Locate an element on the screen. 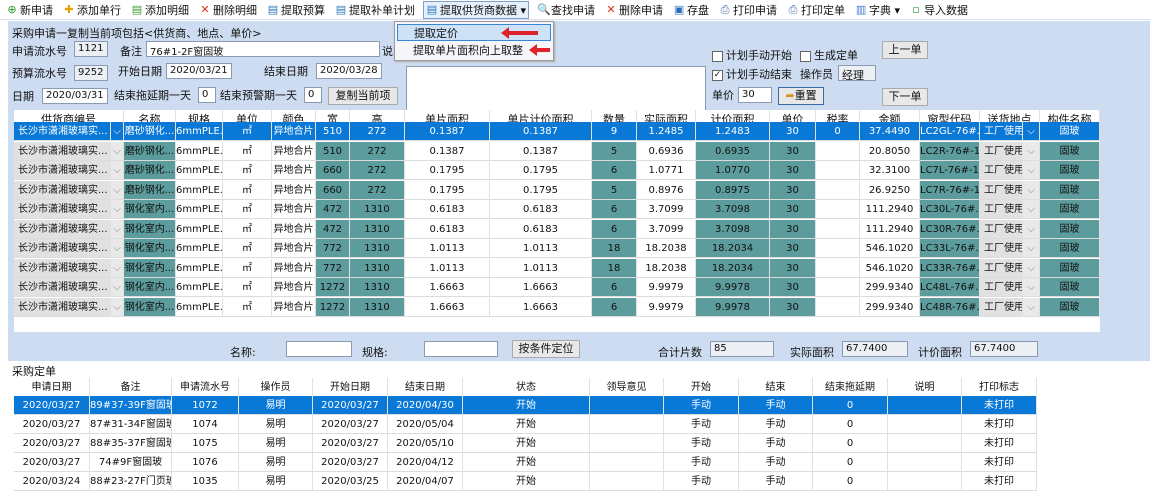 The height and width of the screenshot is (496, 1150). column-header-status: 状态 is located at coordinates (526, 387).